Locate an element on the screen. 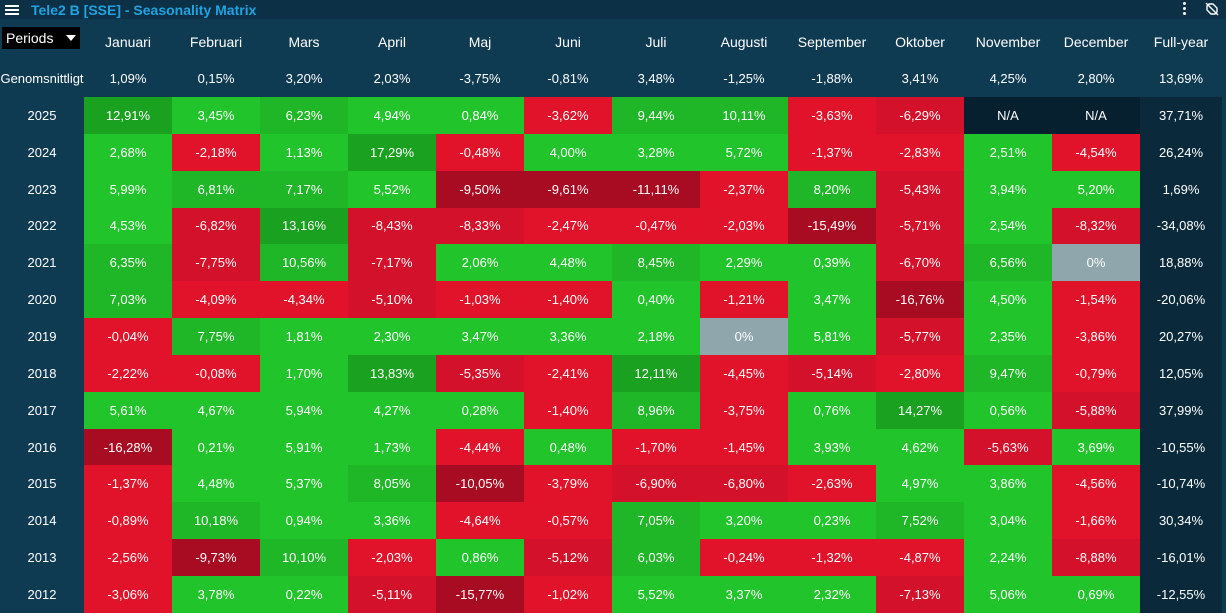 The width and height of the screenshot is (1226, 613). month-return-cell: -4,44% is located at coordinates (480, 447).